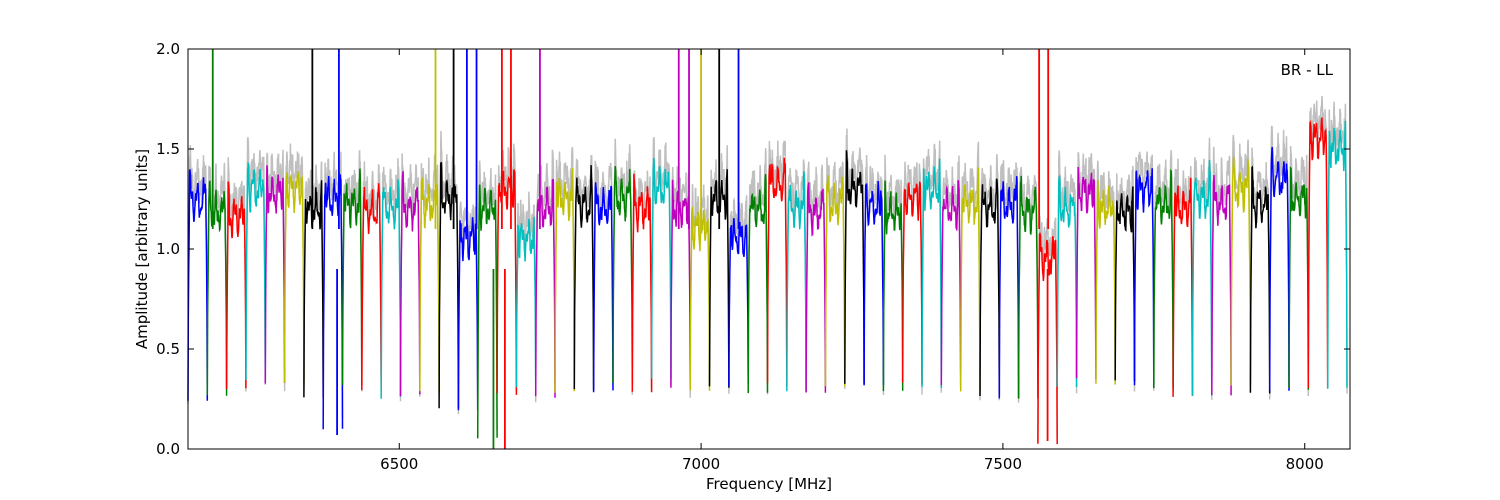  I want to click on x-axis-label: Frequency [MHz], so click(769, 484).